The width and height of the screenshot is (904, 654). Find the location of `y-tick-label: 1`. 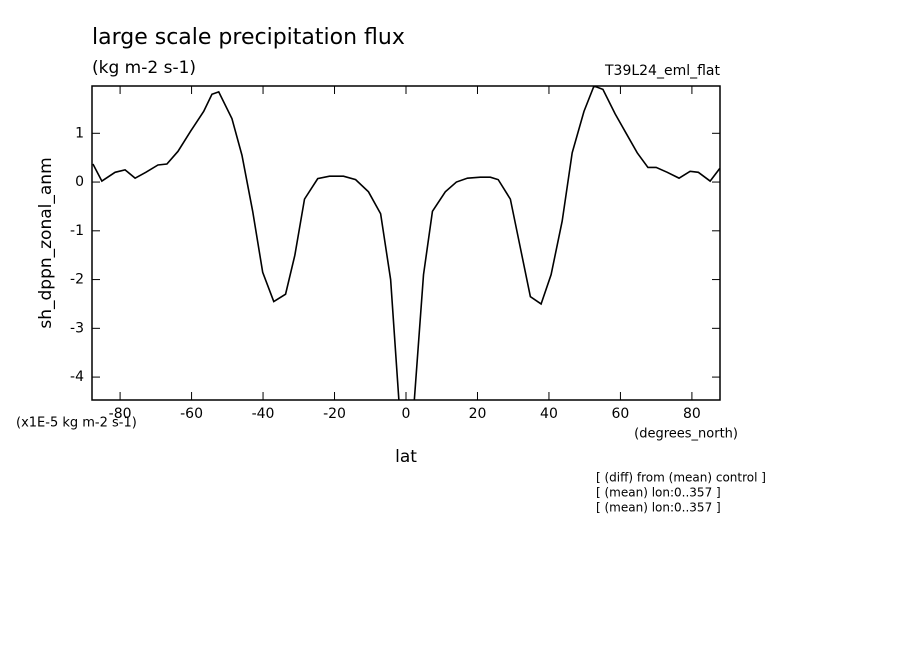

y-tick-label: 1 is located at coordinates (79, 133).